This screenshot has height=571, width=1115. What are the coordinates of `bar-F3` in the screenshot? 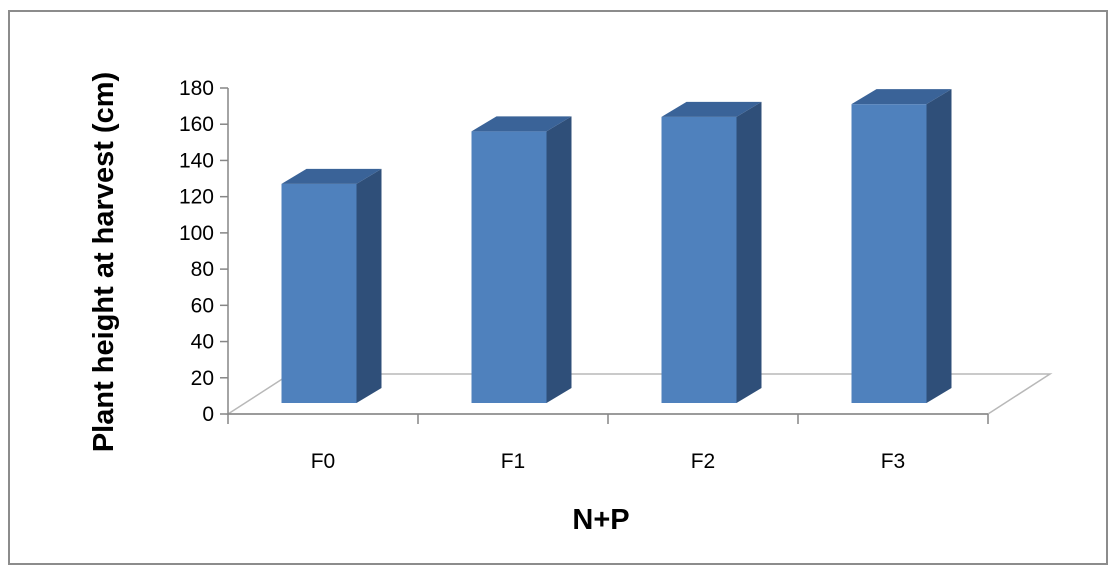 It's located at (901, 246).